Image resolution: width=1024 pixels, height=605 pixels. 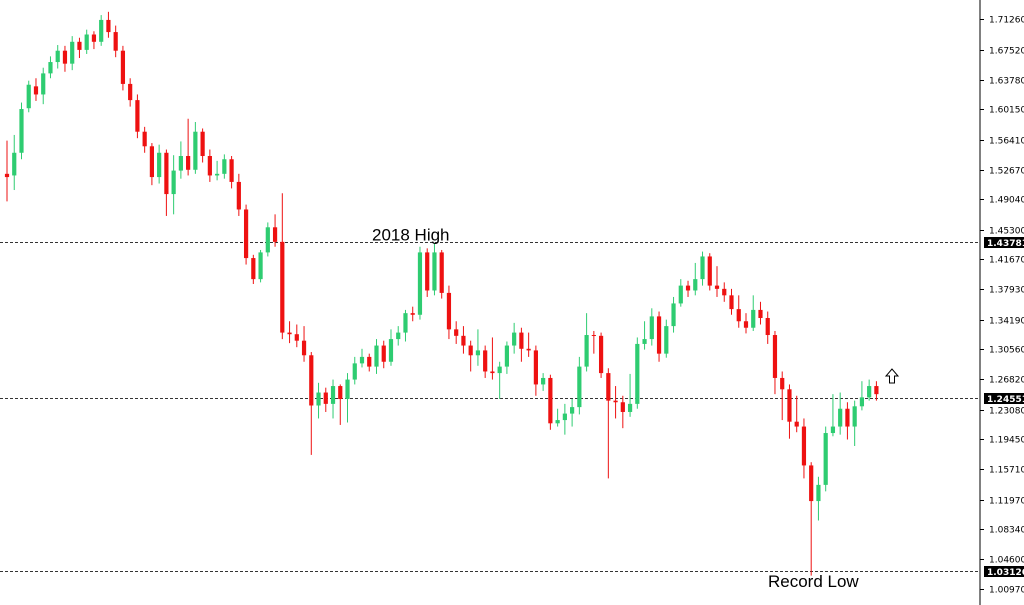 I want to click on tick-label: 1.34190, so click(x=1006, y=322).